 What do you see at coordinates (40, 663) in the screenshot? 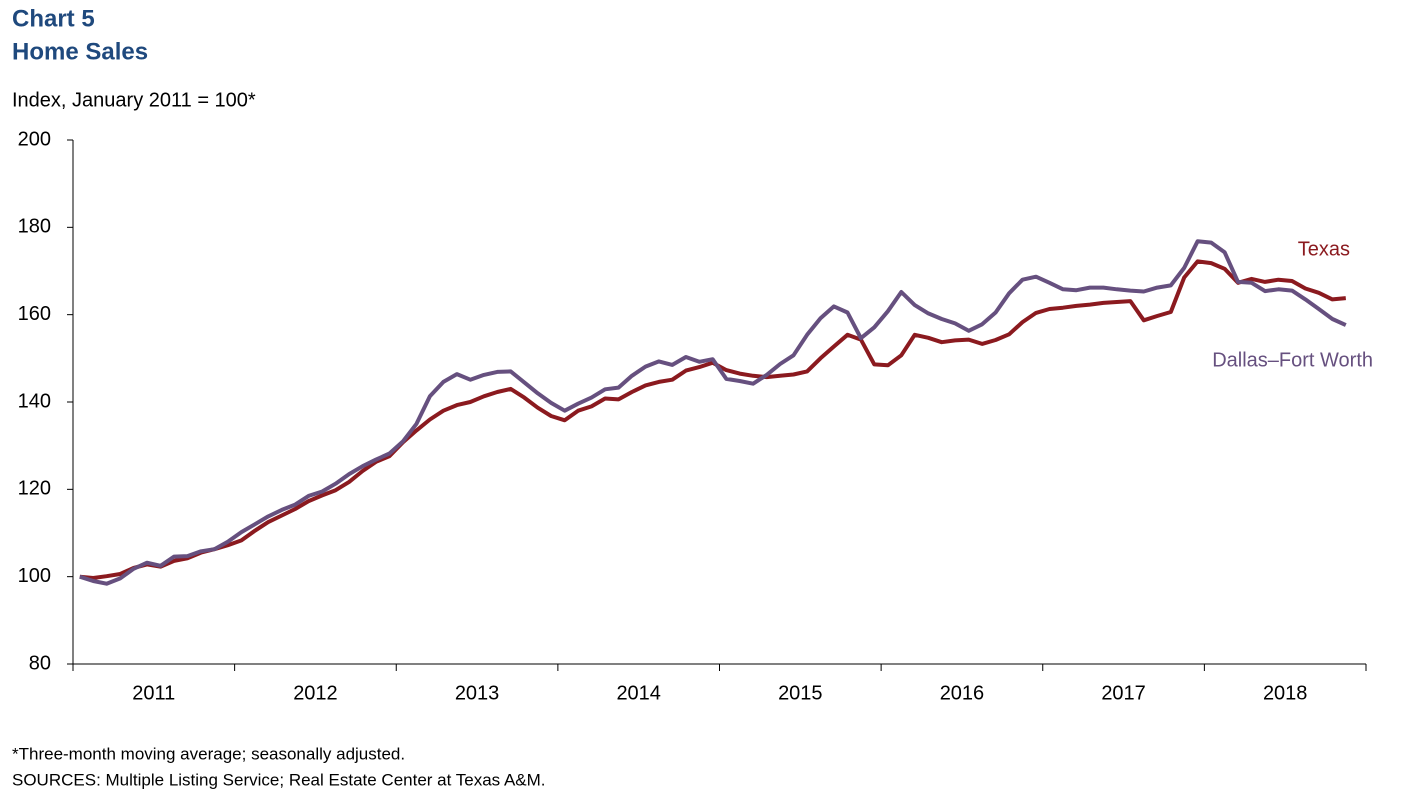
I see `y-tick-label: 80` at bounding box center [40, 663].